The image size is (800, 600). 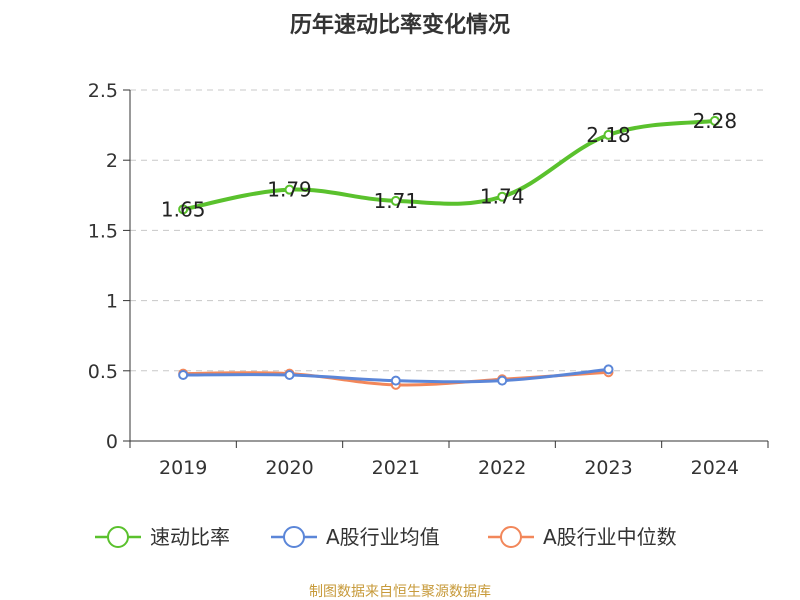 I want to click on x-tick-label: 2020, so click(x=289, y=468).